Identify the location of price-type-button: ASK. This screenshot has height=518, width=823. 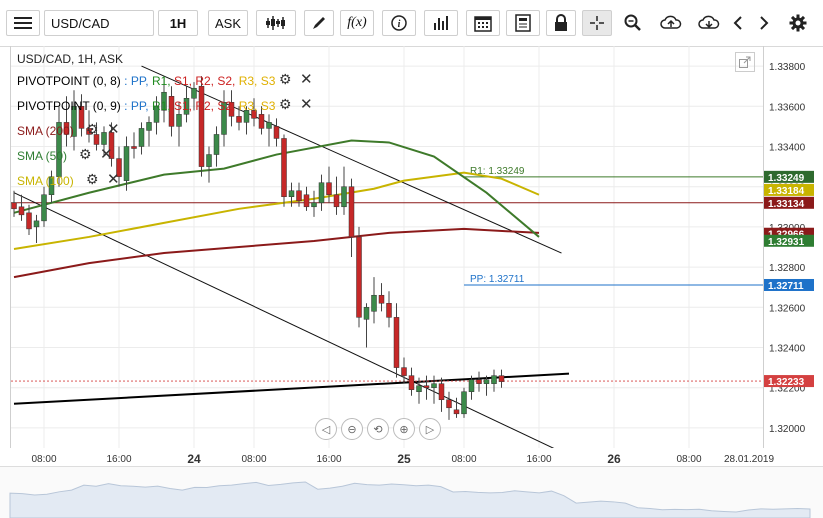
(228, 23).